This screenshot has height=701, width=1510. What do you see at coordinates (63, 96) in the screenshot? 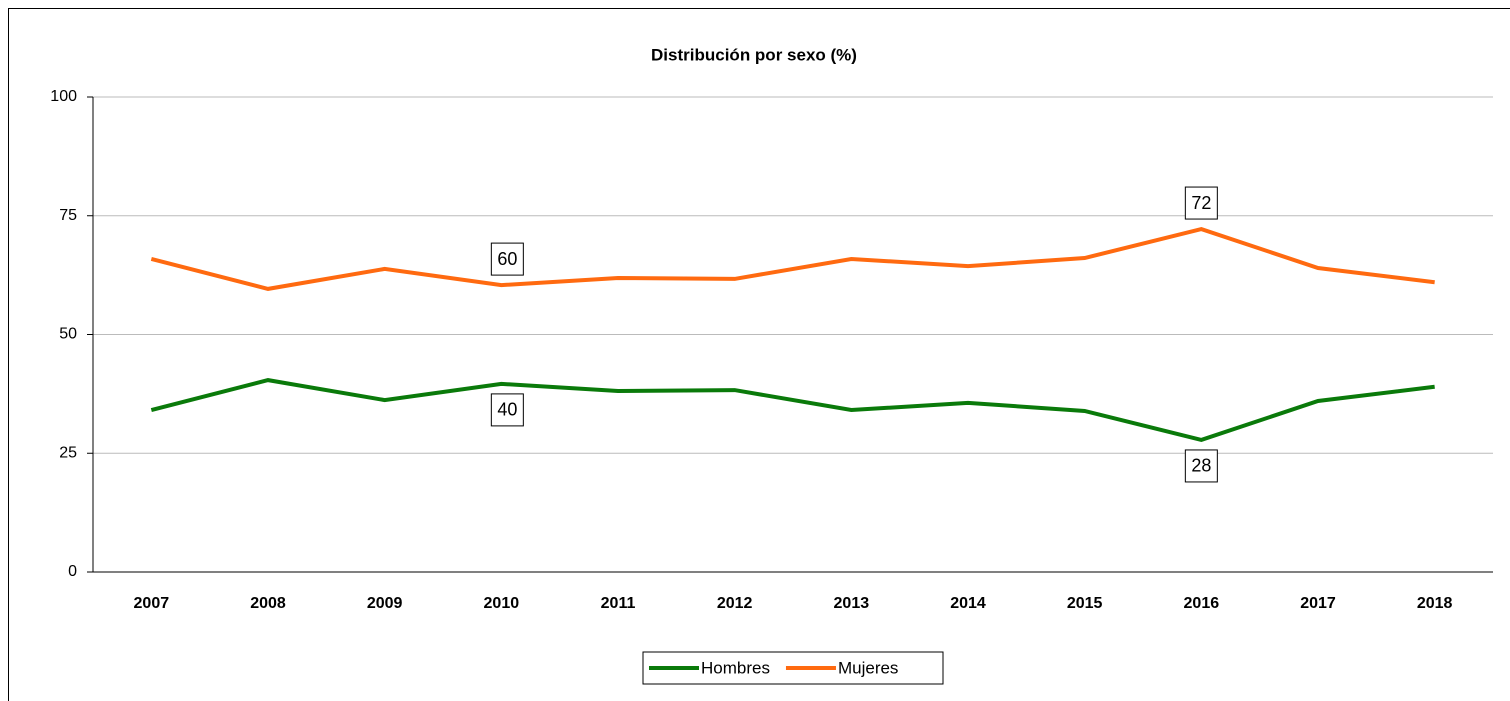
I see `y-tick-label: 100` at bounding box center [63, 96].